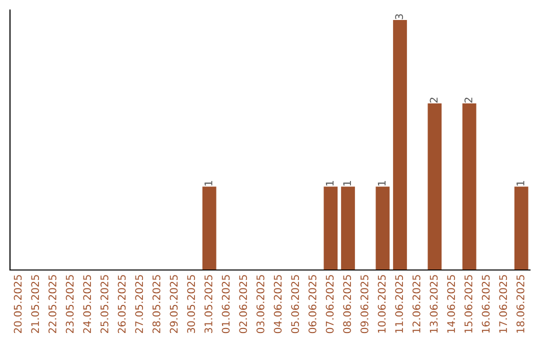 Image resolution: width=540 pixels, height=340 pixels. Describe the element at coordinates (312, 304) in the screenshot. I see `x-tick-label: 06.06.2025` at that location.